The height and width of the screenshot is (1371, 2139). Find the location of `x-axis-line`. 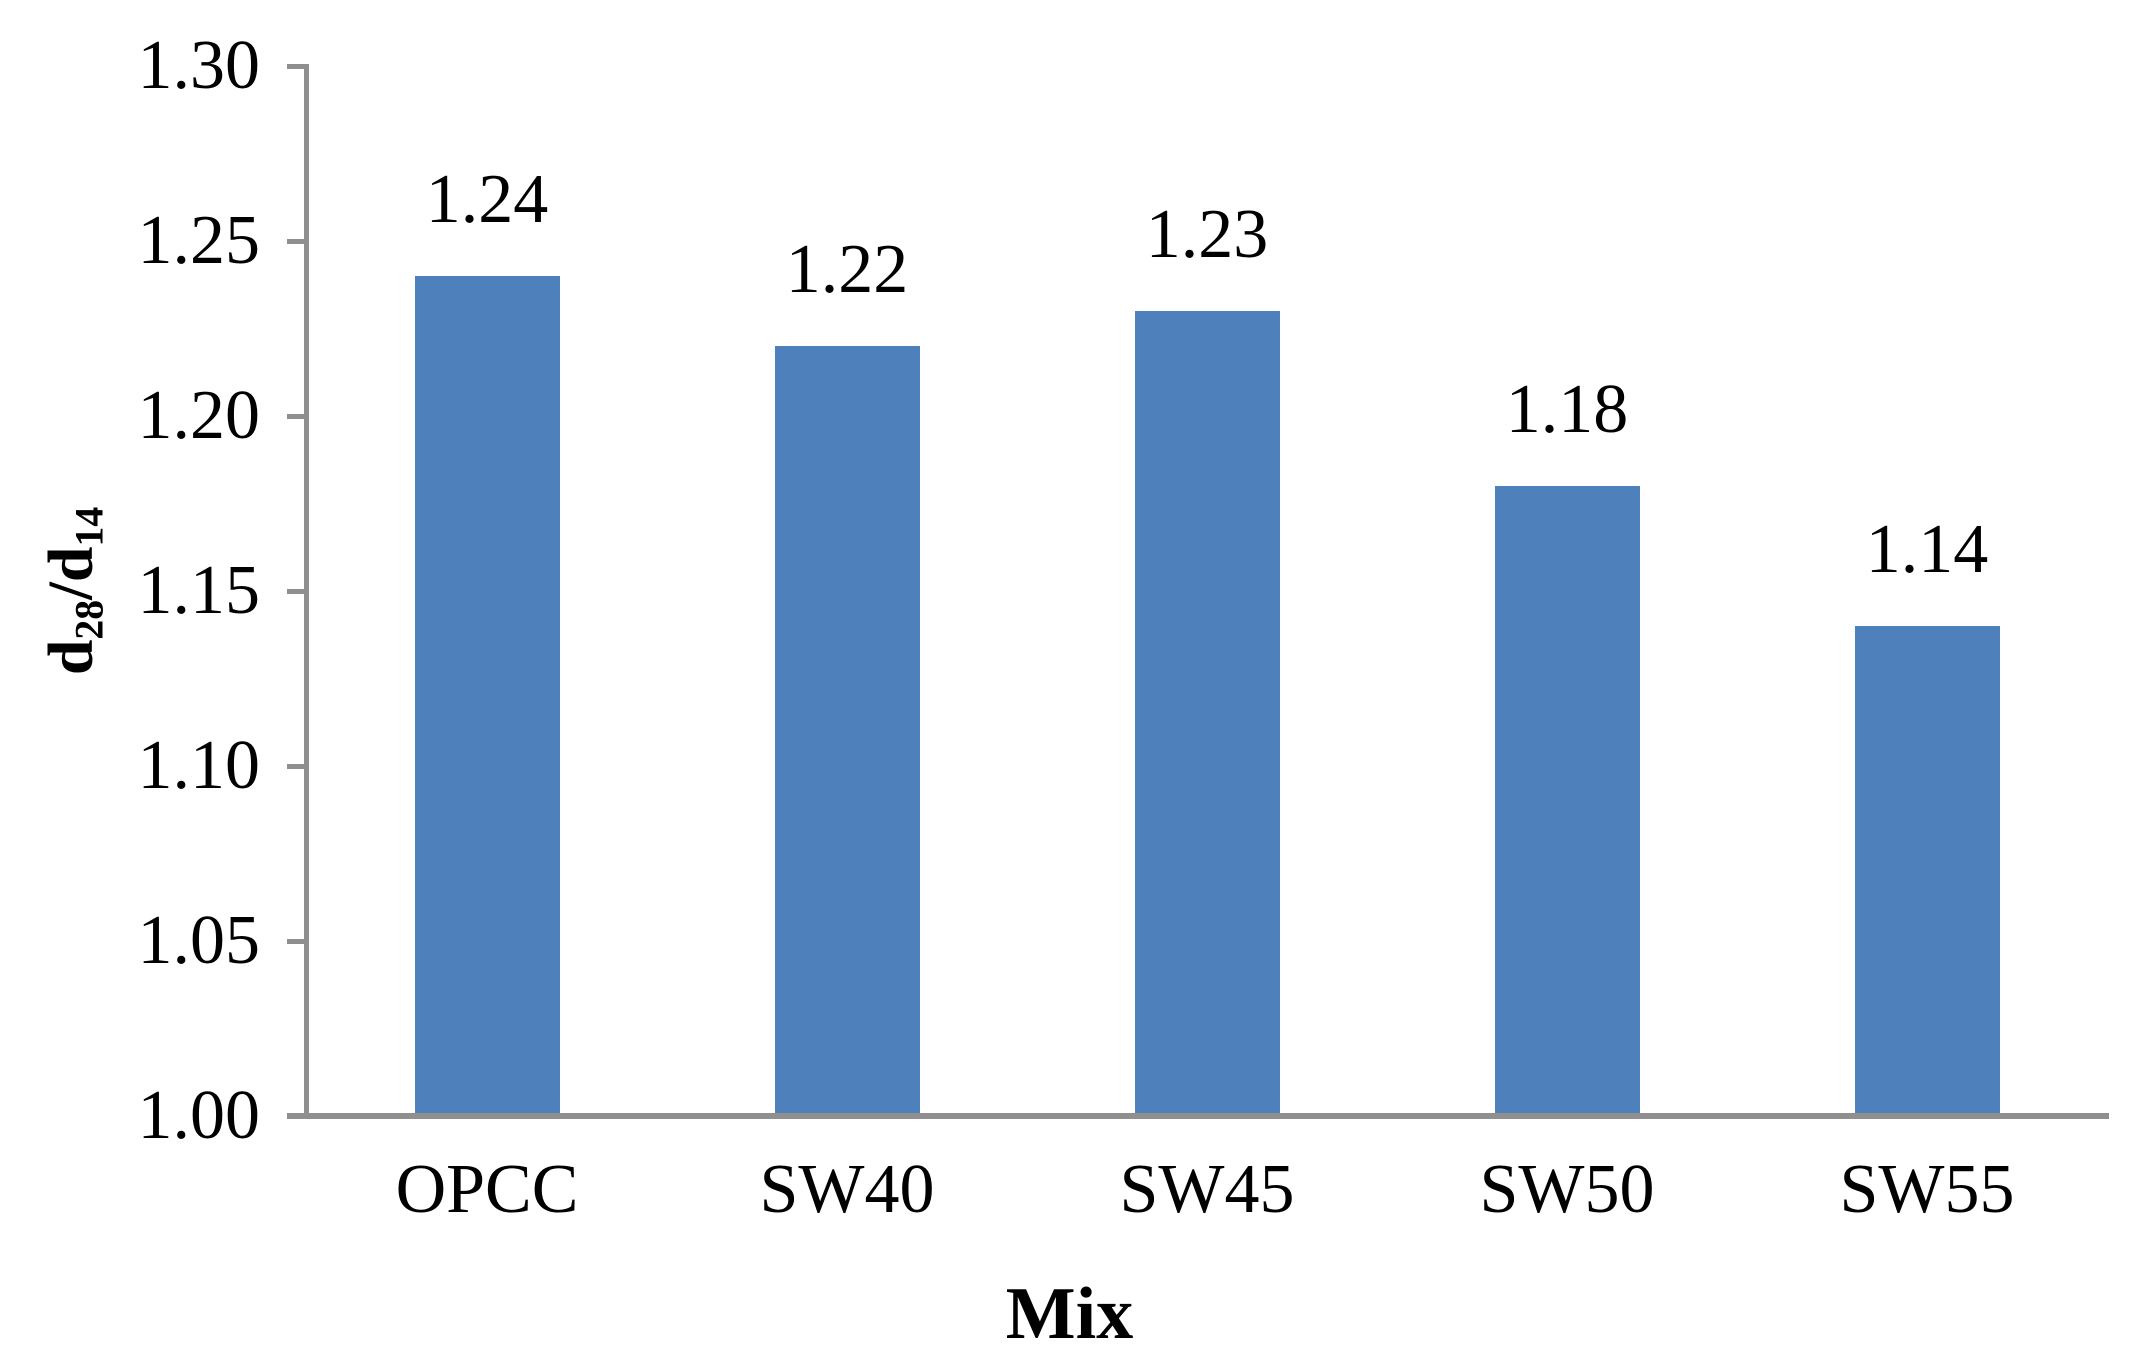

x-axis-line is located at coordinates (1198, 1116).